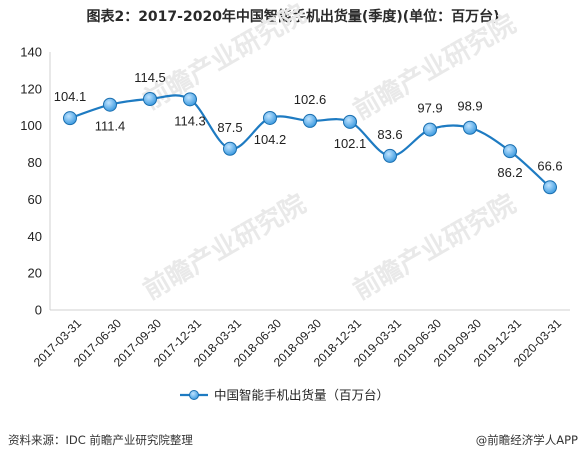 Image resolution: width=586 pixels, height=454 pixels. Describe the element at coordinates (100, 440) in the screenshot. I see `source-note: 资料来源：IDC 前瞻产业研究院整理` at that location.